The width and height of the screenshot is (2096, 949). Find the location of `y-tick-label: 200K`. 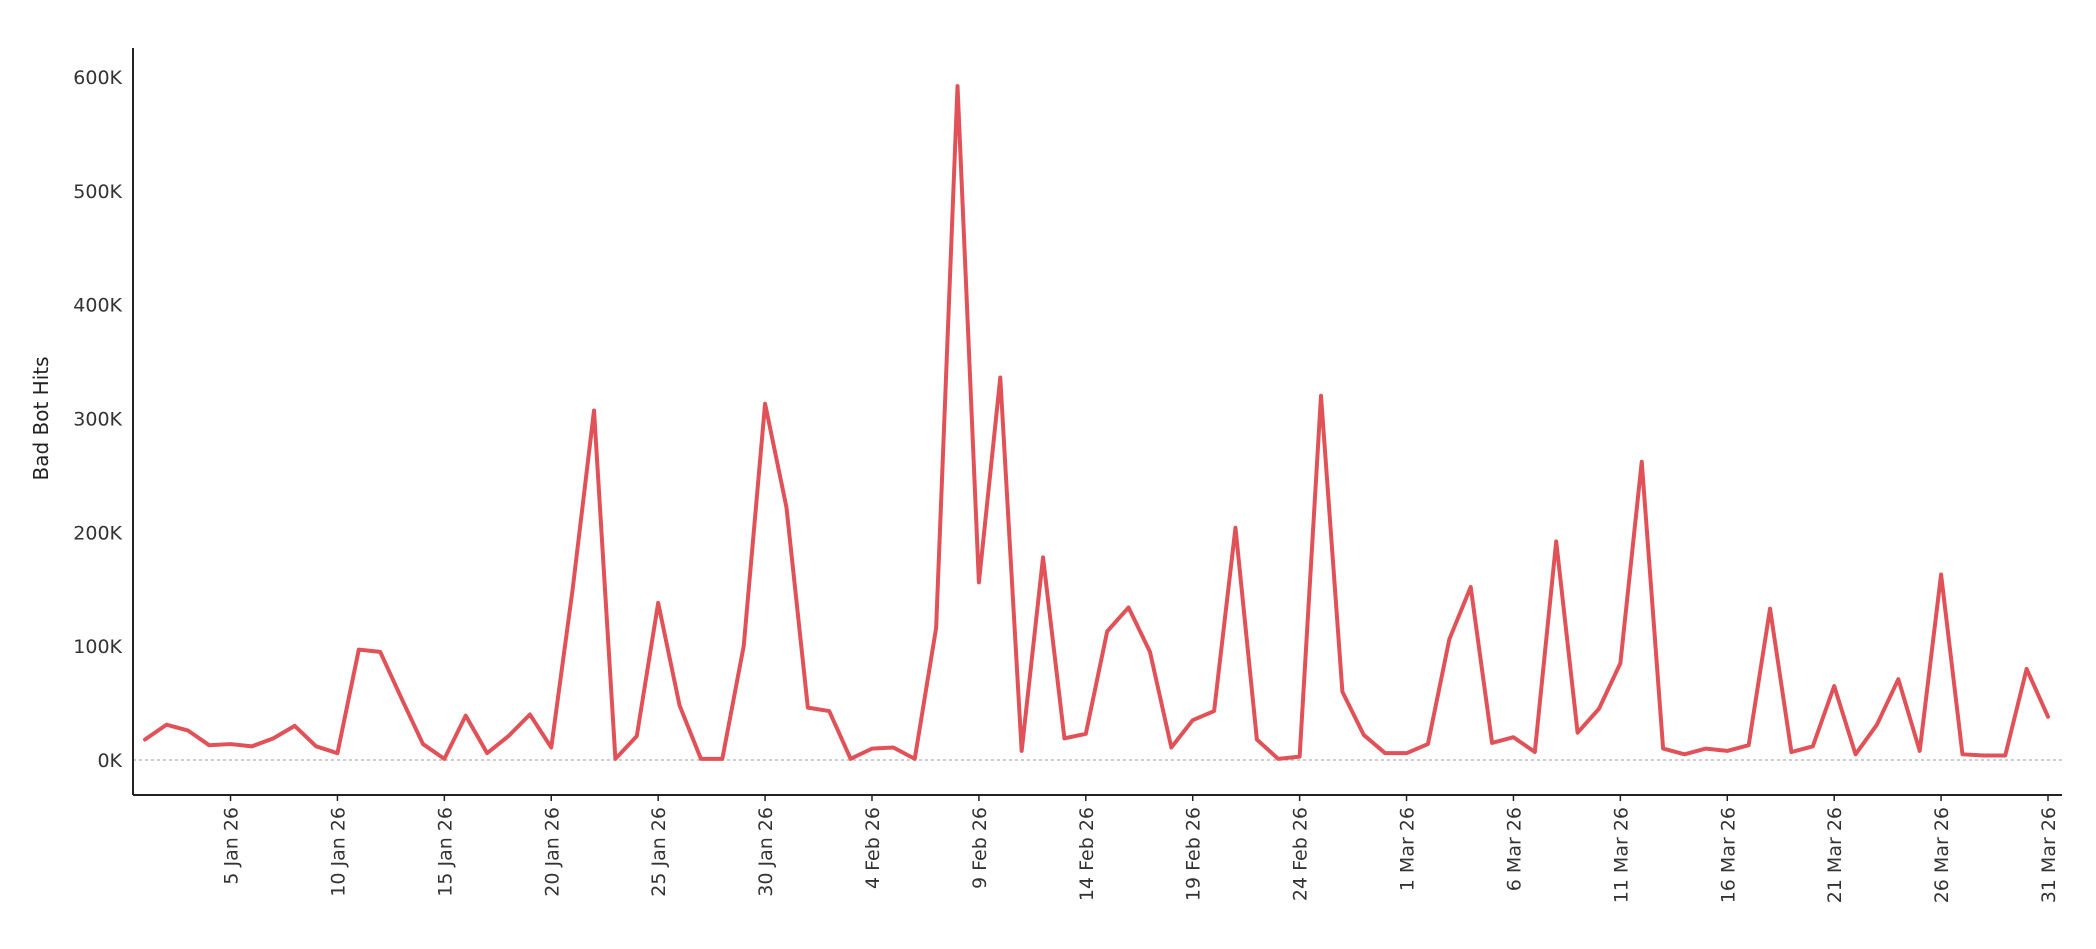

y-tick-label: 200K is located at coordinates (97, 533).